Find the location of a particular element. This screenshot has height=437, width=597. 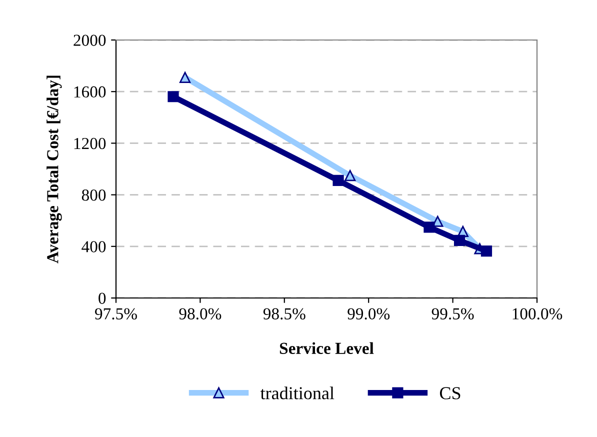

x-tick-label: 100.0% is located at coordinates (537, 314).